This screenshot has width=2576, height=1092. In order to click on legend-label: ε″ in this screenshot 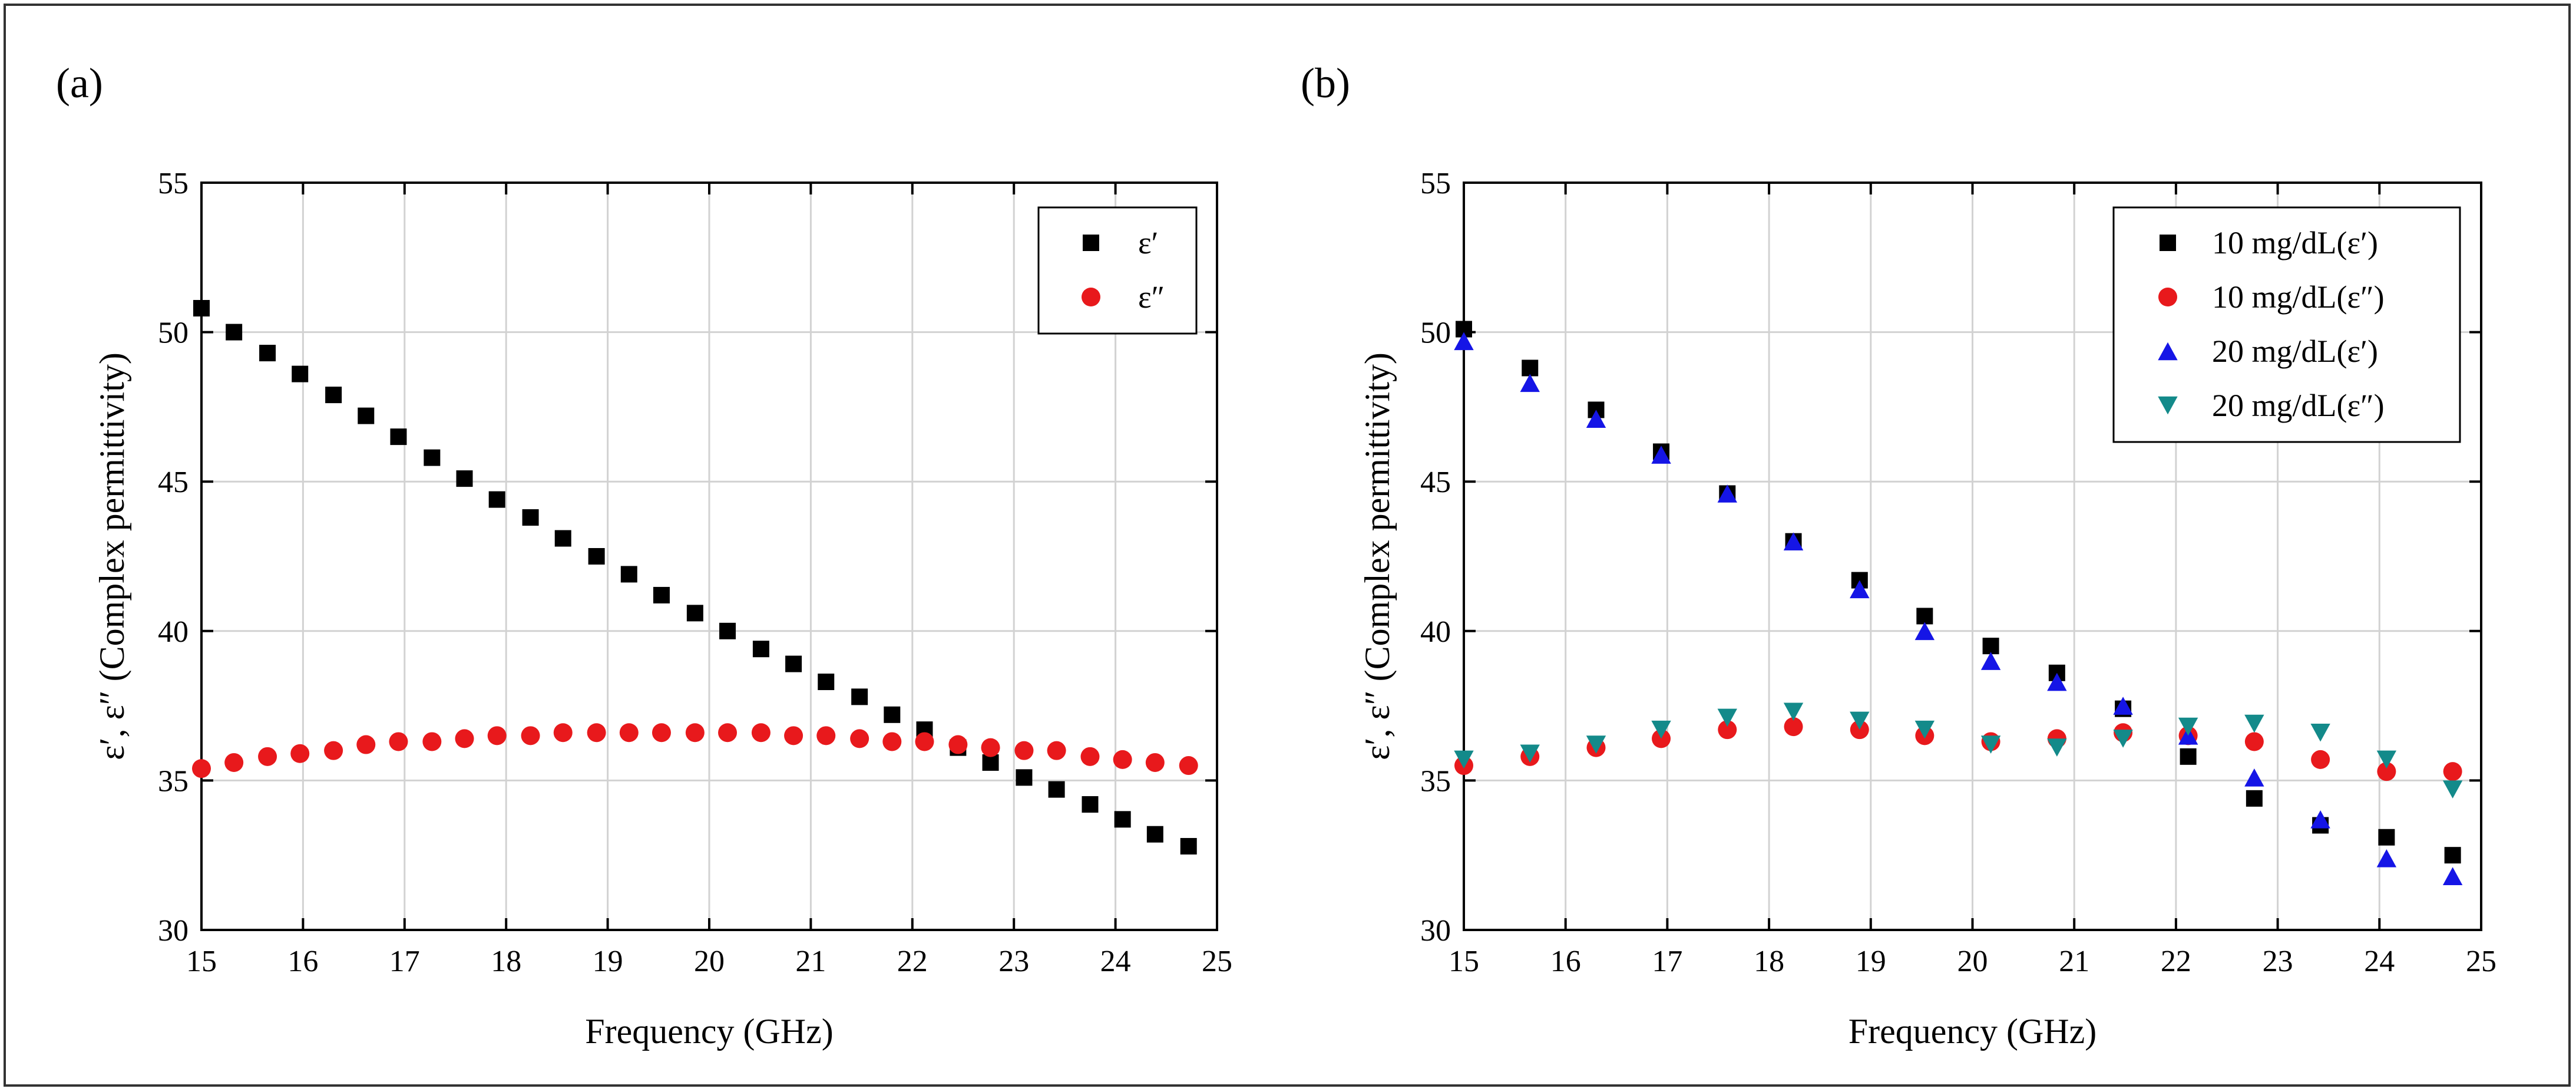, I will do `click(1151, 297)`.